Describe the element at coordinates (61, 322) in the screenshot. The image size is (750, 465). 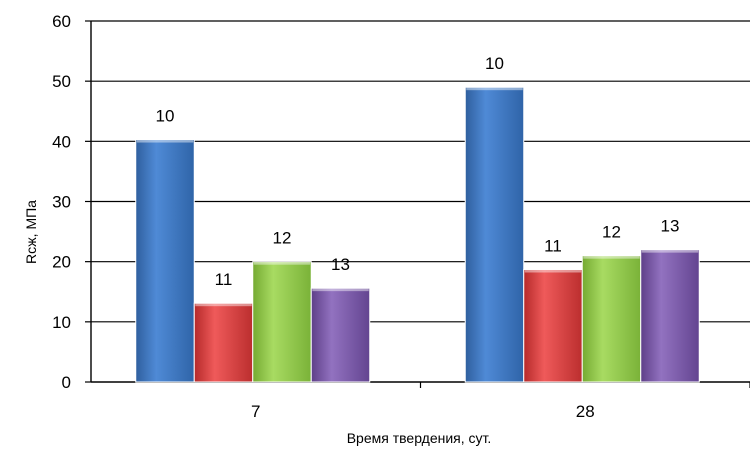
I see `y-tick-label: 10` at that location.